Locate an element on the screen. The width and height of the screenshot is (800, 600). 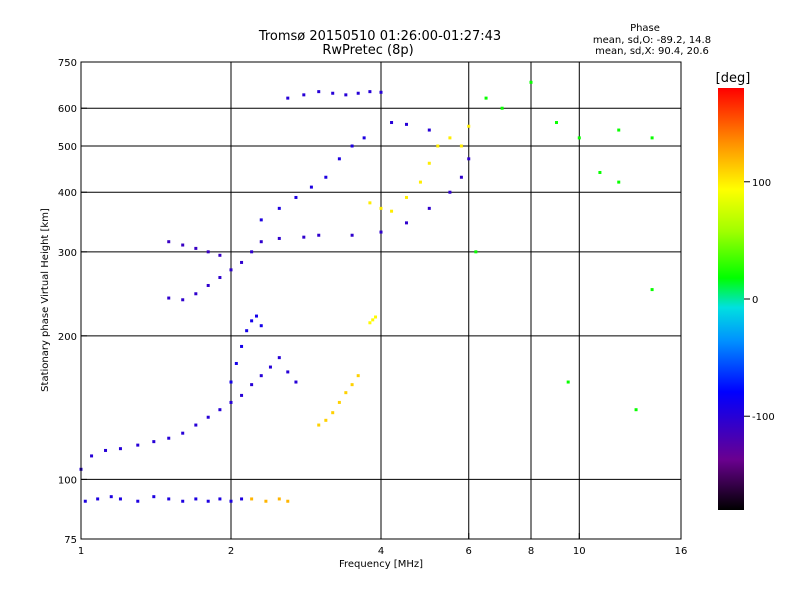
y-axis-label: Stationary phase Virtual Height [km] is located at coordinates (45, 300).